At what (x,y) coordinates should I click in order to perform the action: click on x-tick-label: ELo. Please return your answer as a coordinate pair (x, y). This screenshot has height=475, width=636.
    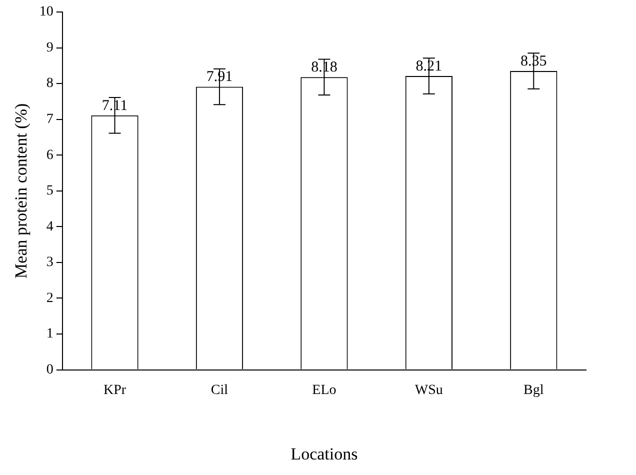
    Looking at the image, I should click on (324, 390).